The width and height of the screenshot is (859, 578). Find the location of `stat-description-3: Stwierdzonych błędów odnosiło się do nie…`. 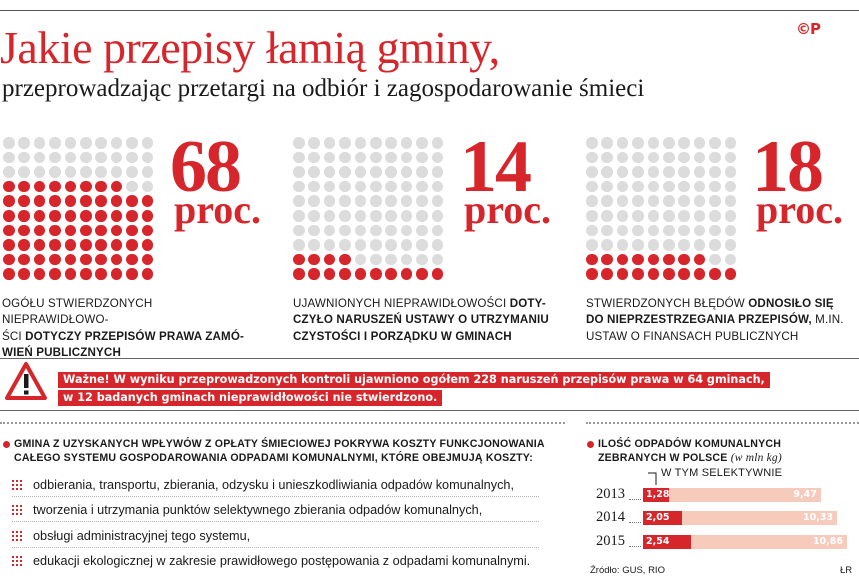

stat-description-3: Stwierdzonych błędów odnosiło się do nie… is located at coordinates (715, 320).